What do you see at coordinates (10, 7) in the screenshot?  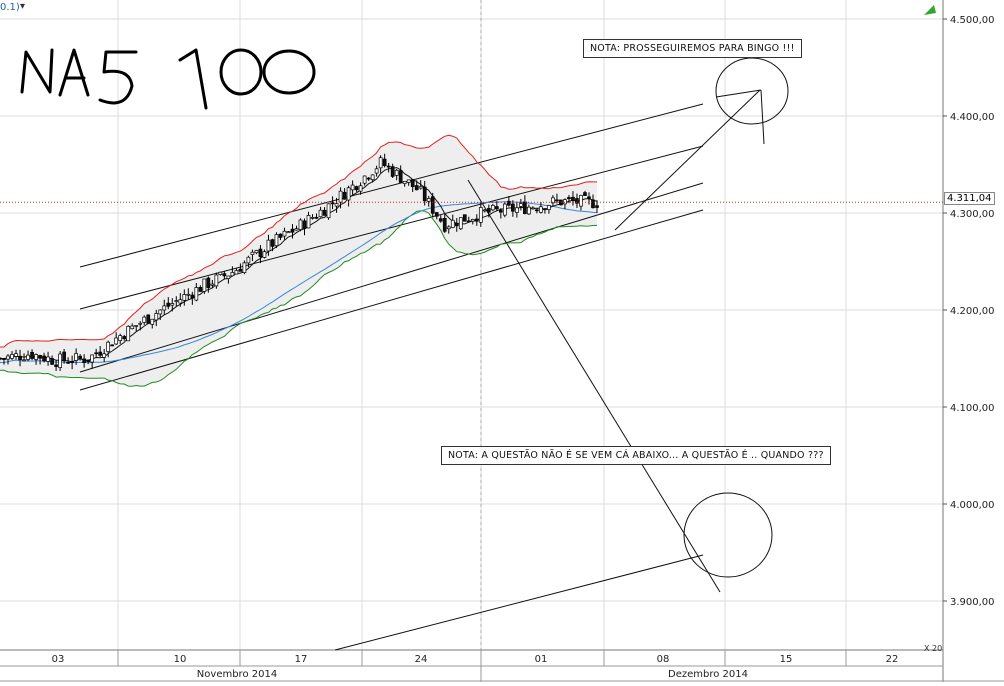 I see `symbol-fragment: 0.1)` at bounding box center [10, 7].